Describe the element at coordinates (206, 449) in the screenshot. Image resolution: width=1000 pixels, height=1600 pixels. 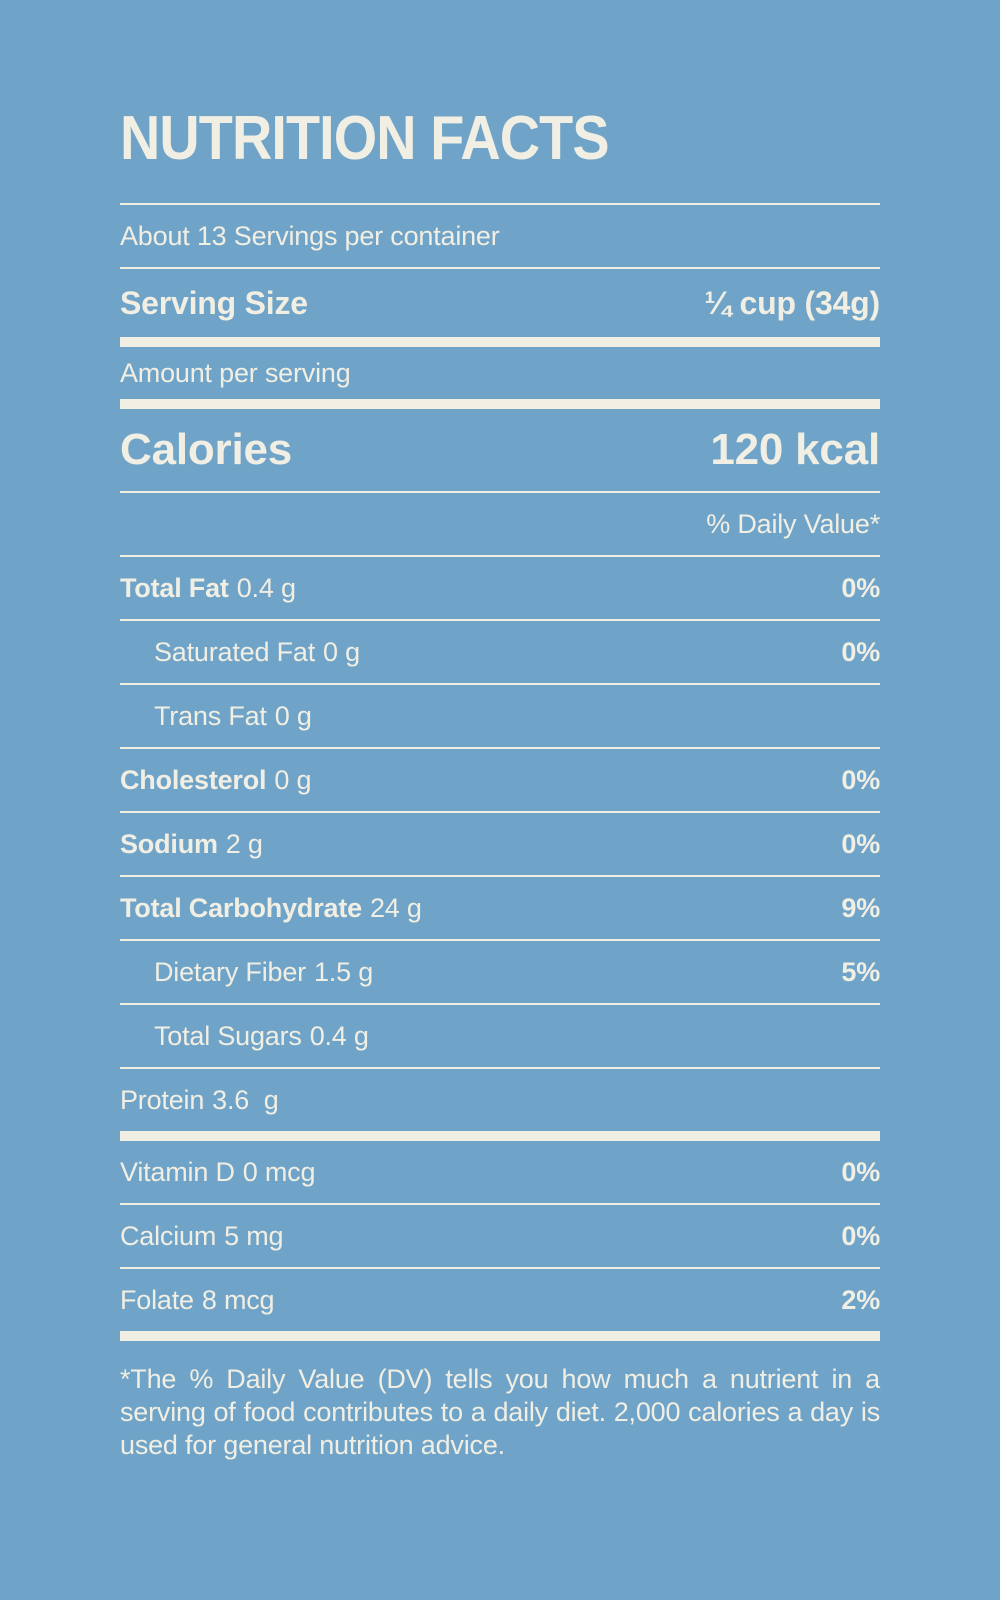
I see `calories-label: Calories` at that location.